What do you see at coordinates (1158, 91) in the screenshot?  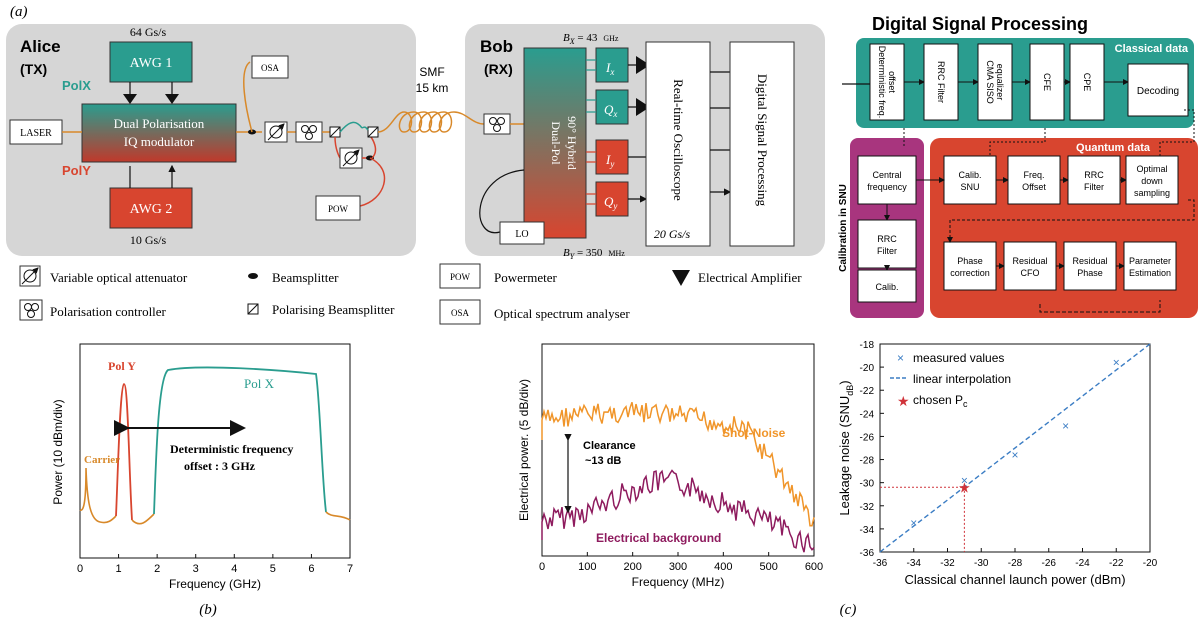 I see `decoding-label: Decoding` at bounding box center [1158, 91].